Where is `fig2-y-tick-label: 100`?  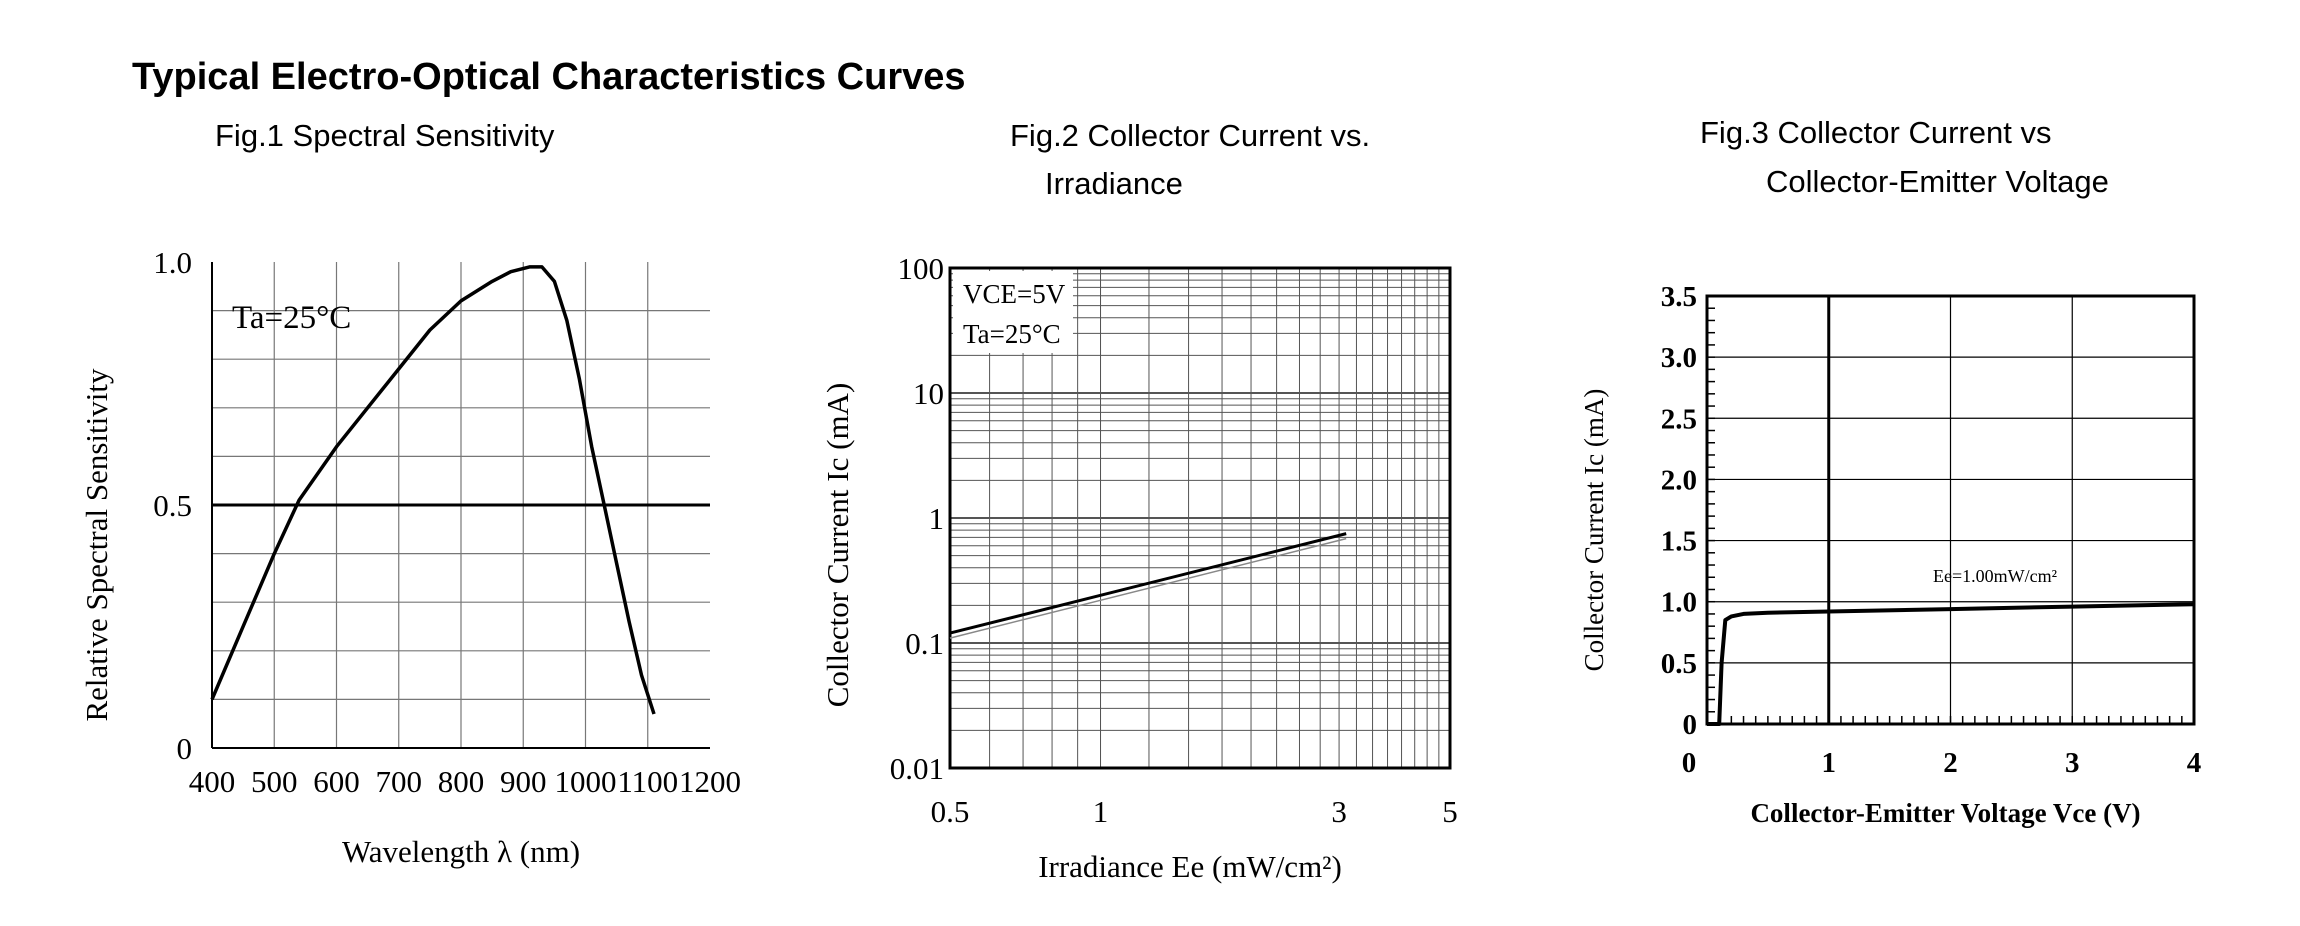
fig2-y-tick-label: 100 is located at coordinates (921, 268).